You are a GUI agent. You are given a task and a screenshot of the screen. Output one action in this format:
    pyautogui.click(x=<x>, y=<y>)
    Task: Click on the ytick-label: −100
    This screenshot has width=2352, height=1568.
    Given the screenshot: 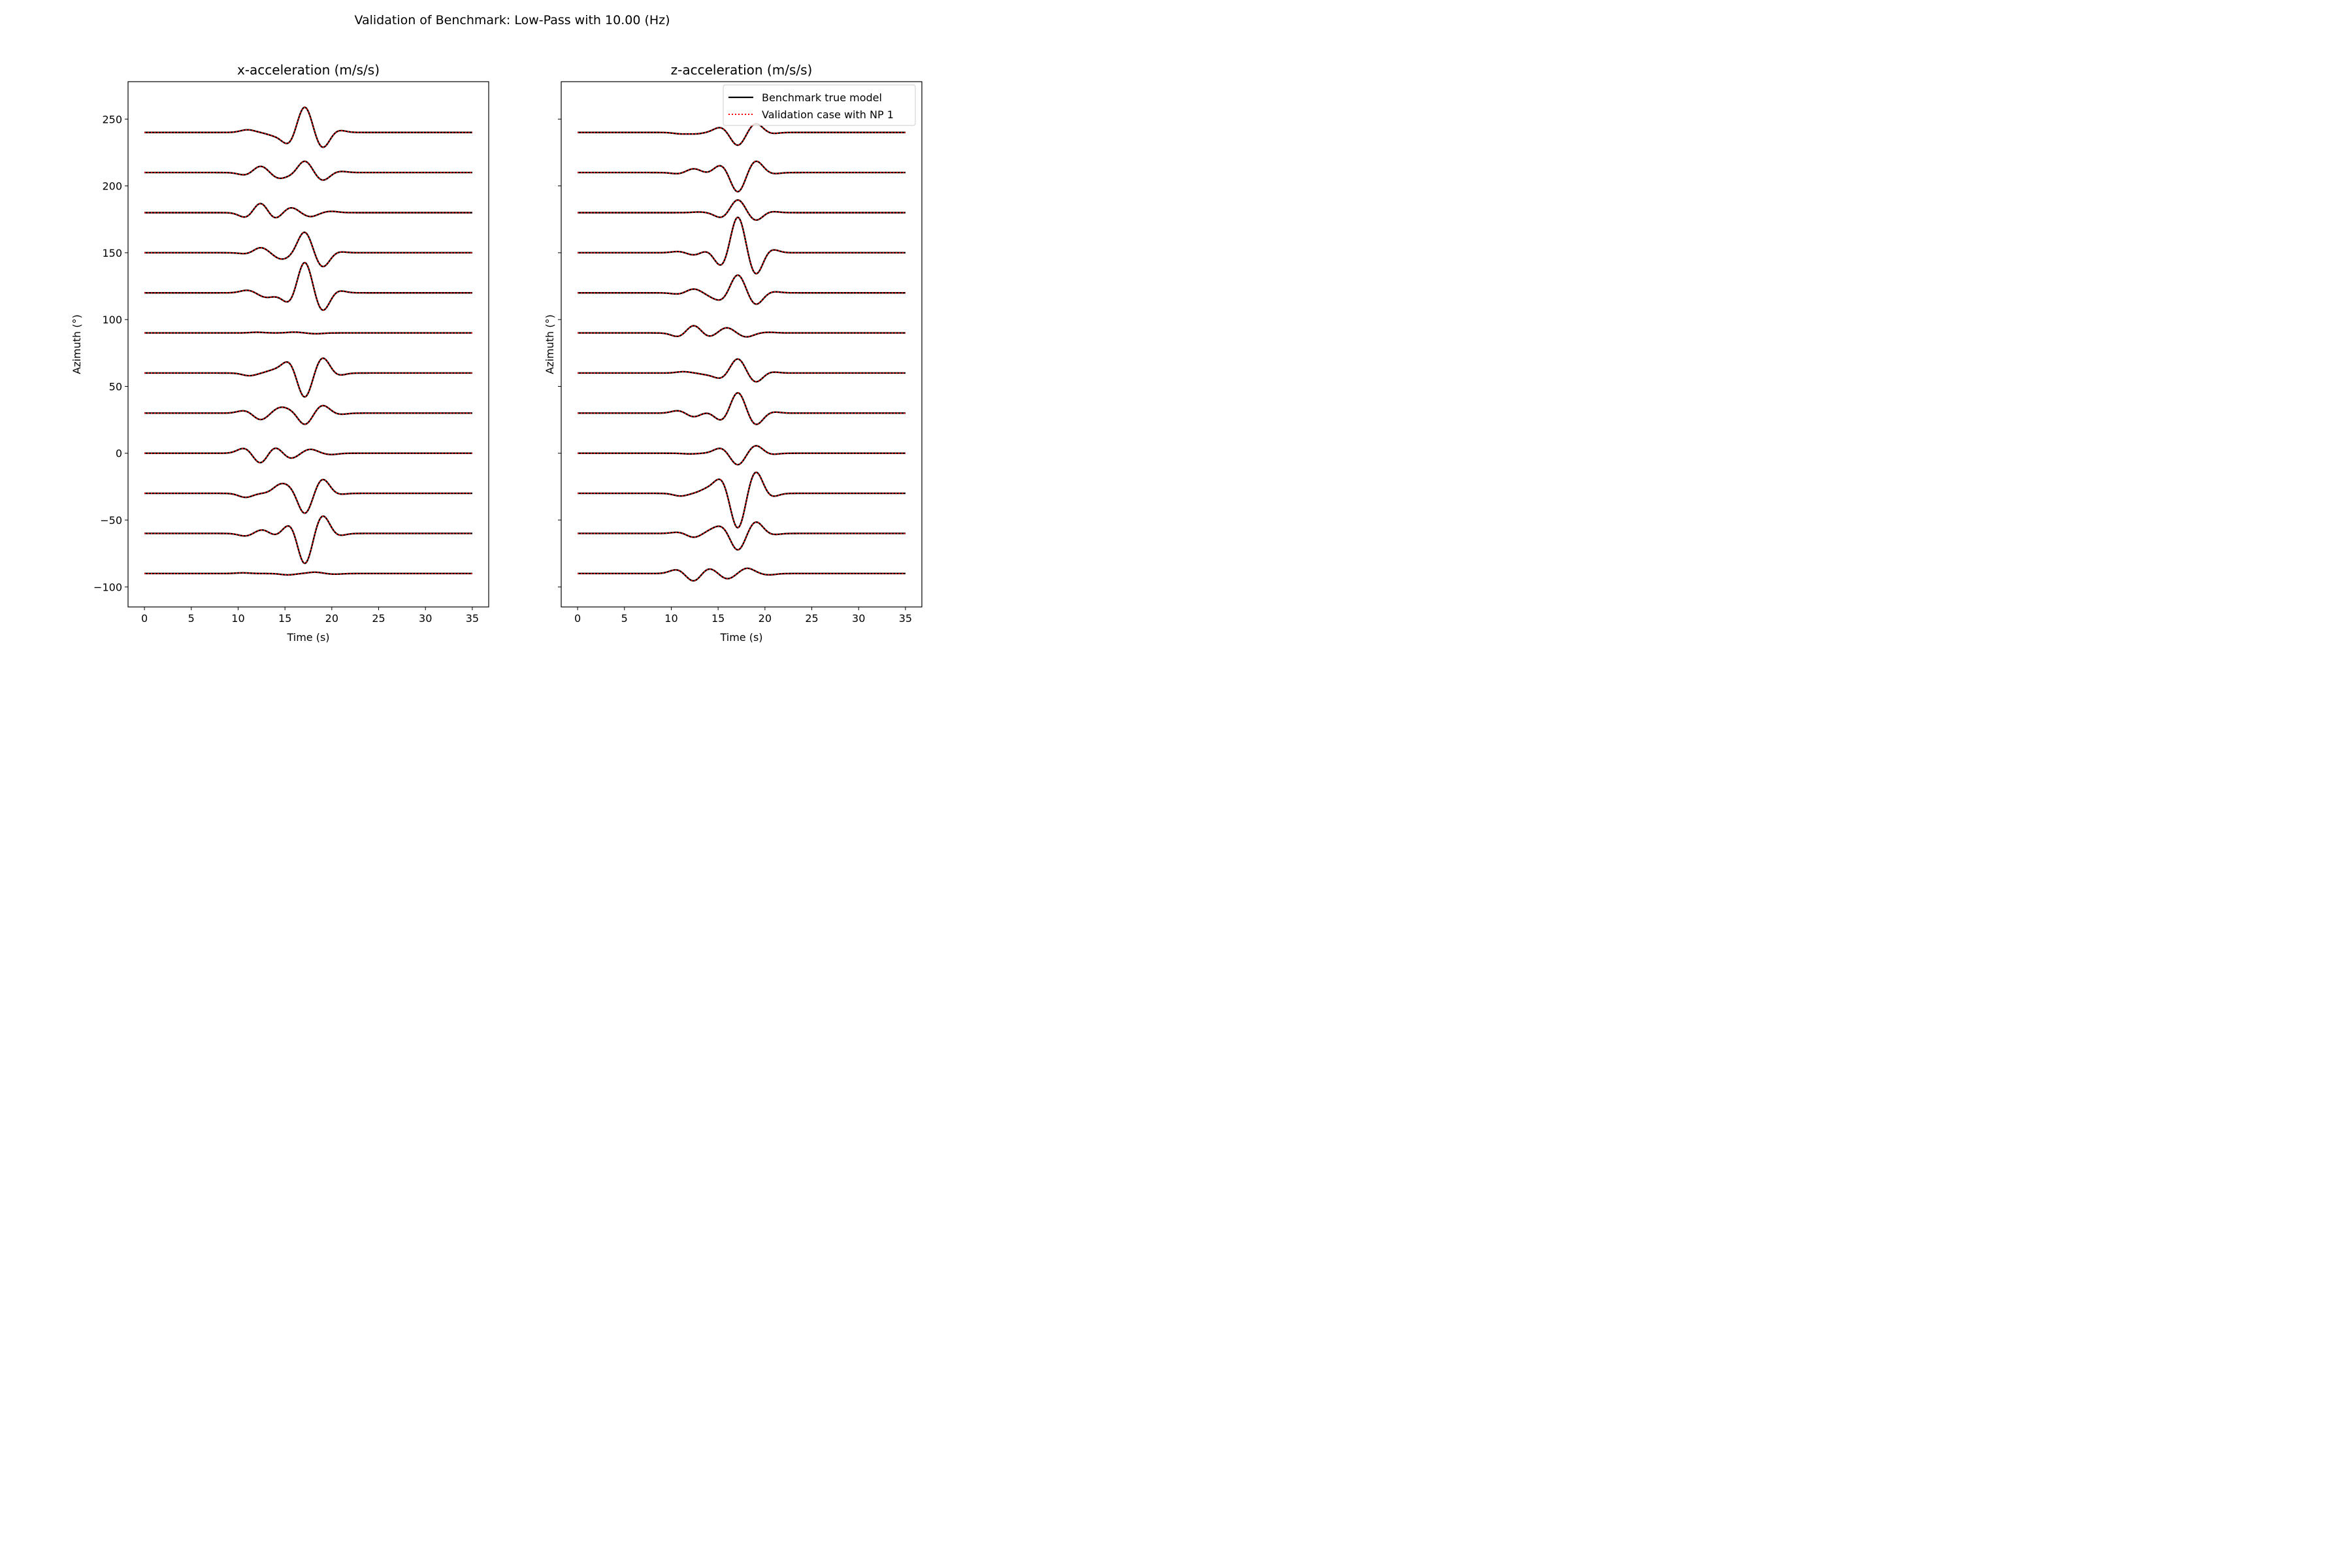 What is the action you would take?
    pyautogui.click(x=107, y=587)
    